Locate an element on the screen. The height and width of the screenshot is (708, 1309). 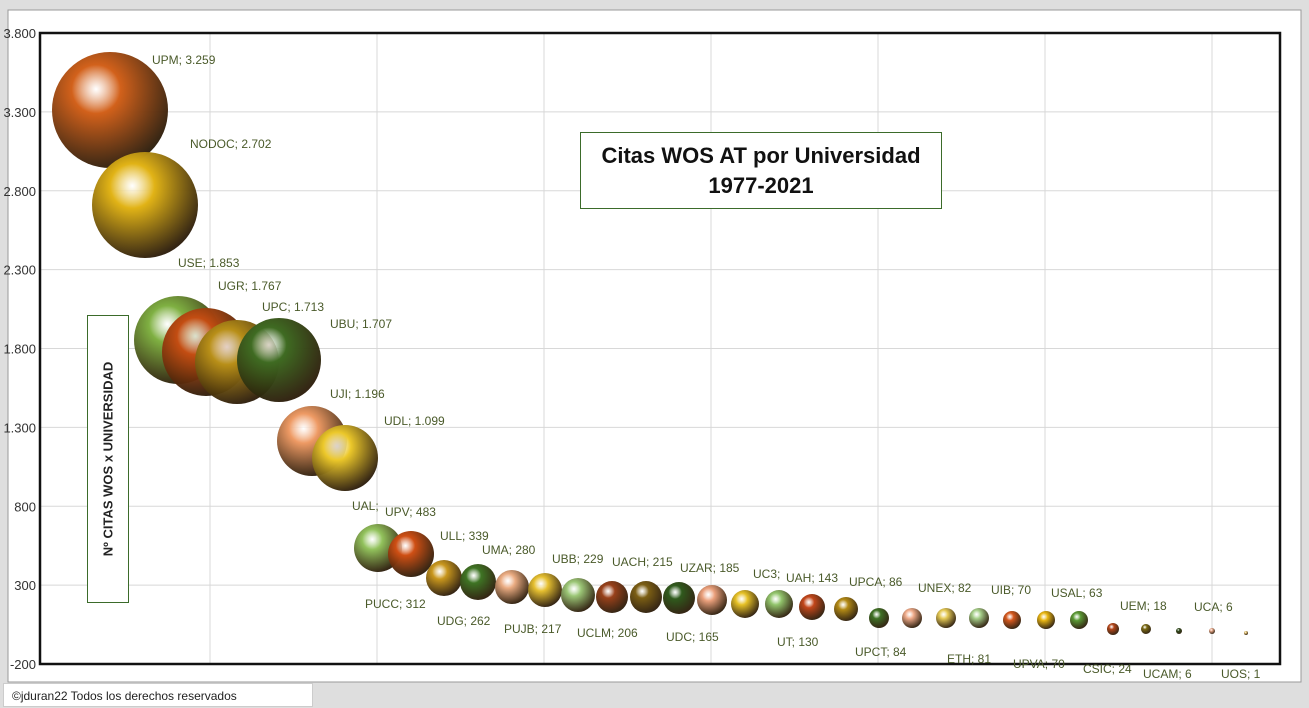
y-tick-label: 2.800 is located at coordinates (19, 191).